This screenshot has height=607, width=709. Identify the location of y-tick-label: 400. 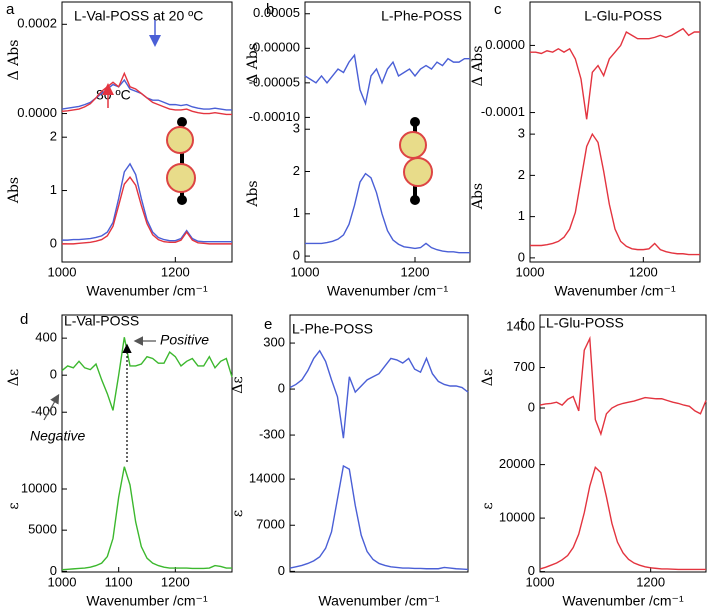
(46, 337).